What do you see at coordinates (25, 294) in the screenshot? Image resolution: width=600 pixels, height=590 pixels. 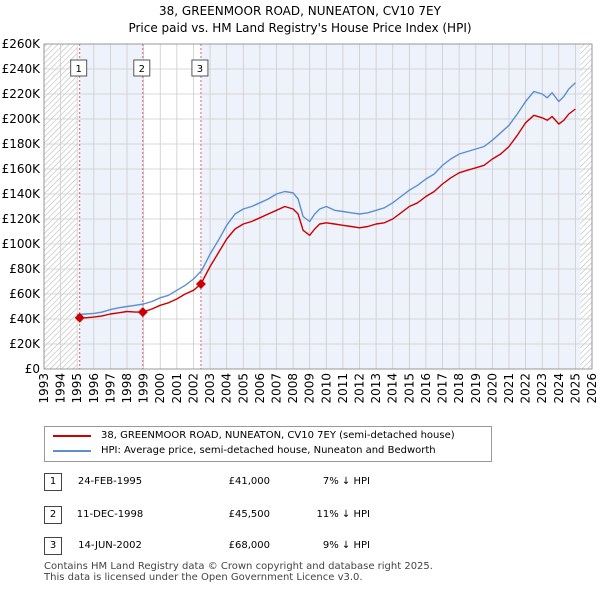 I see `y-tick-label: £60K` at bounding box center [25, 294].